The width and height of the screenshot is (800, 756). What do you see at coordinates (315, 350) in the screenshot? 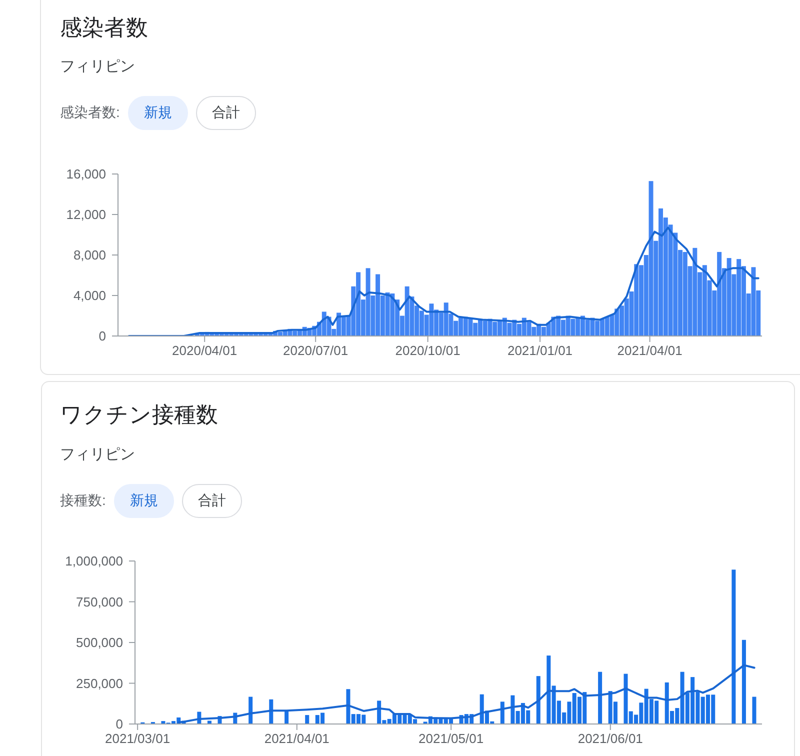
I see `x-tick-label: 2020/07/01` at bounding box center [315, 350].